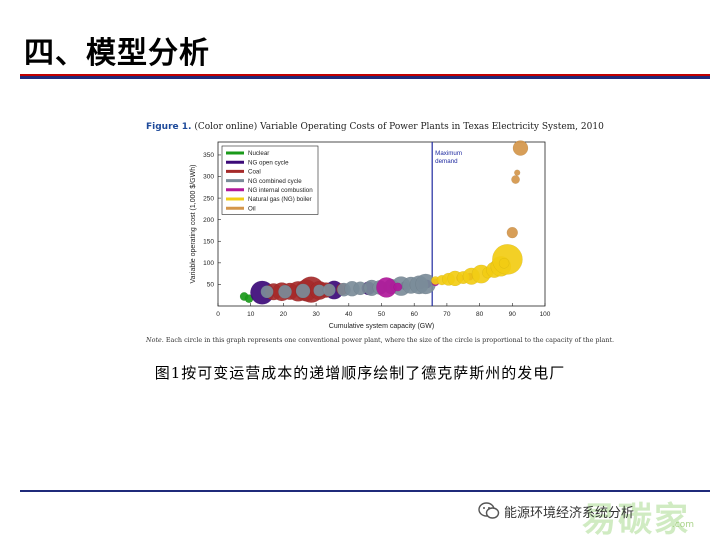 This screenshot has height=541, width=720. What do you see at coordinates (208, 263) in the screenshot?
I see `y-tick-label: 100` at bounding box center [208, 263].